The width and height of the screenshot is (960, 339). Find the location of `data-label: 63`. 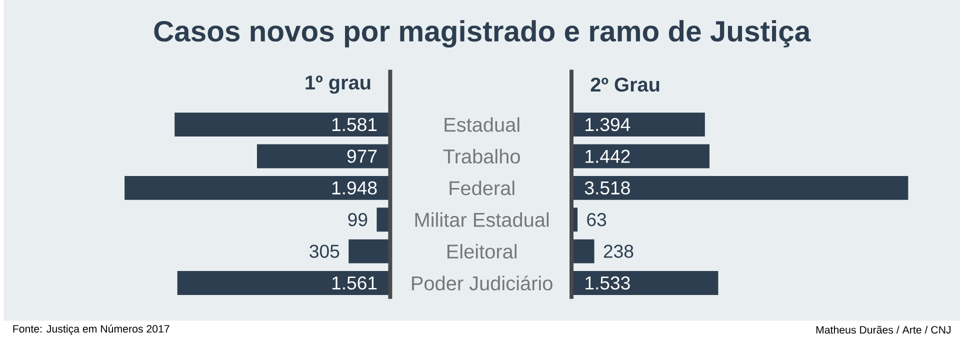

data-label: 63 is located at coordinates (596, 219).